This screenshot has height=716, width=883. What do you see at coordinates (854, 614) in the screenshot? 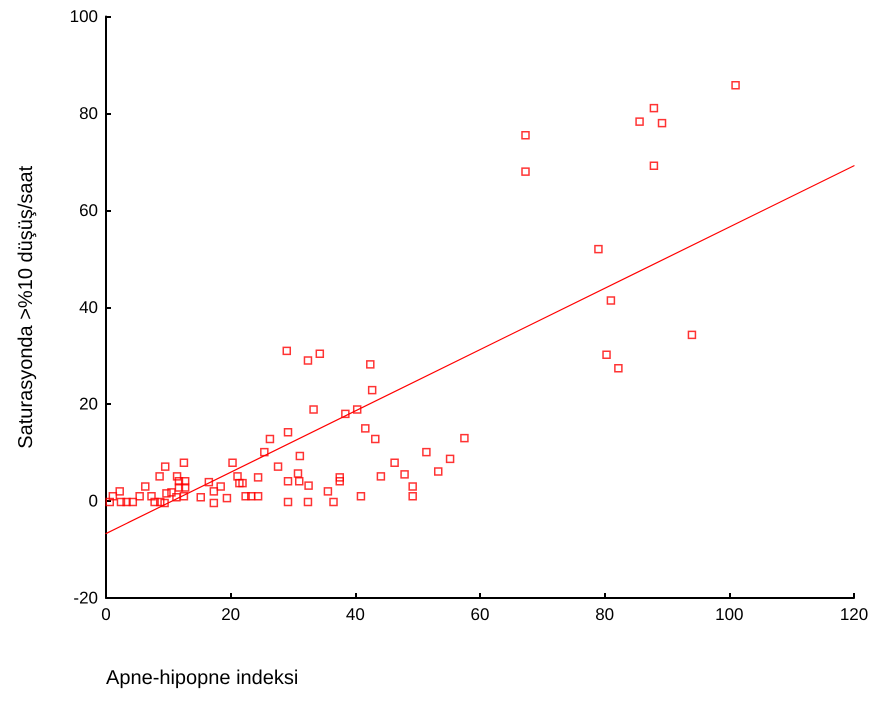
I see `x-tick-label: 120` at bounding box center [854, 614].